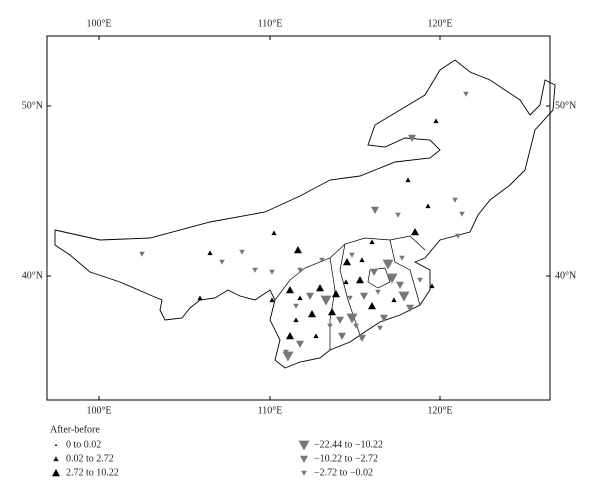  Describe the element at coordinates (92, 472) in the screenshot. I see `legend-label: 2.72 to 10.22` at that location.